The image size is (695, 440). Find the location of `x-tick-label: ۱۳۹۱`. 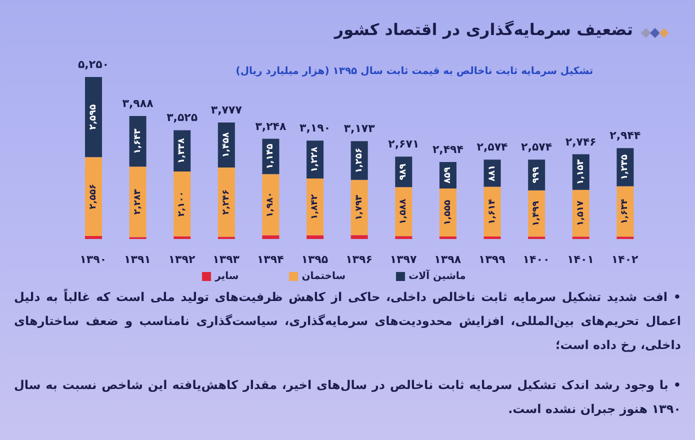

x-tick-label: ۱۳۹۱ is located at coordinates (137, 259).